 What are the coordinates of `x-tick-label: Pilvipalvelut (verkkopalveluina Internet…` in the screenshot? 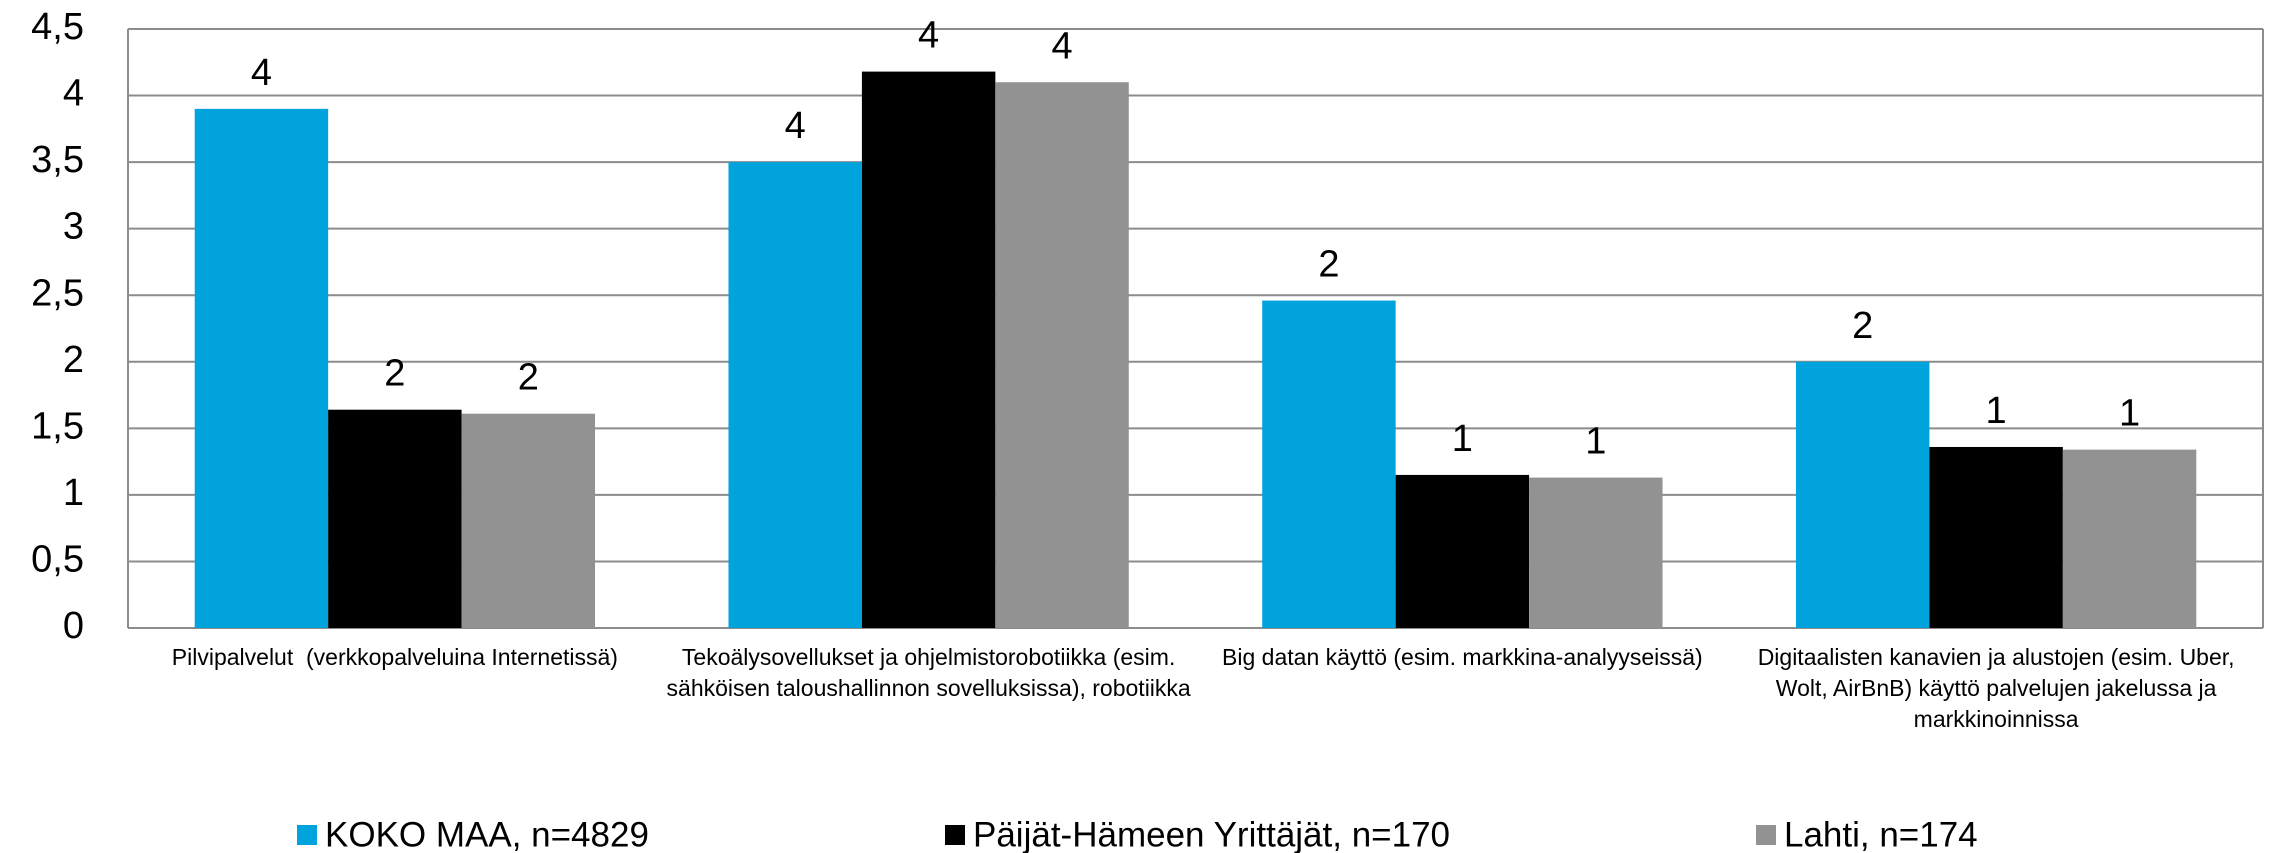 It's located at (394, 657).